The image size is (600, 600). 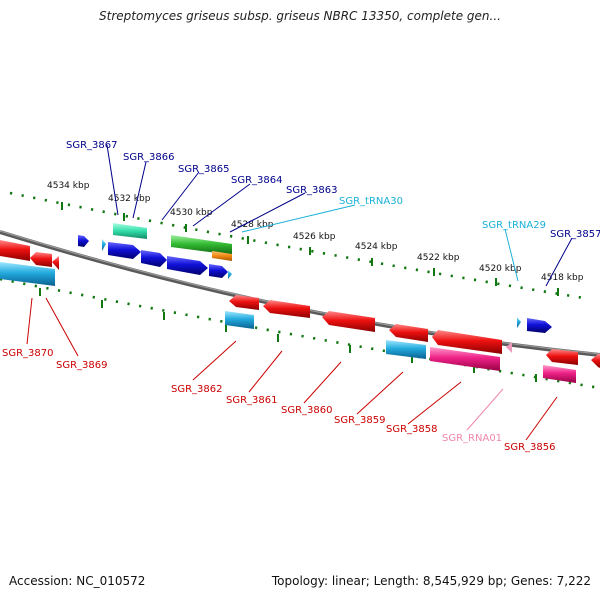 What do you see at coordinates (197, 389) in the screenshot?
I see `gene-label: SGR_3862` at bounding box center [197, 389].